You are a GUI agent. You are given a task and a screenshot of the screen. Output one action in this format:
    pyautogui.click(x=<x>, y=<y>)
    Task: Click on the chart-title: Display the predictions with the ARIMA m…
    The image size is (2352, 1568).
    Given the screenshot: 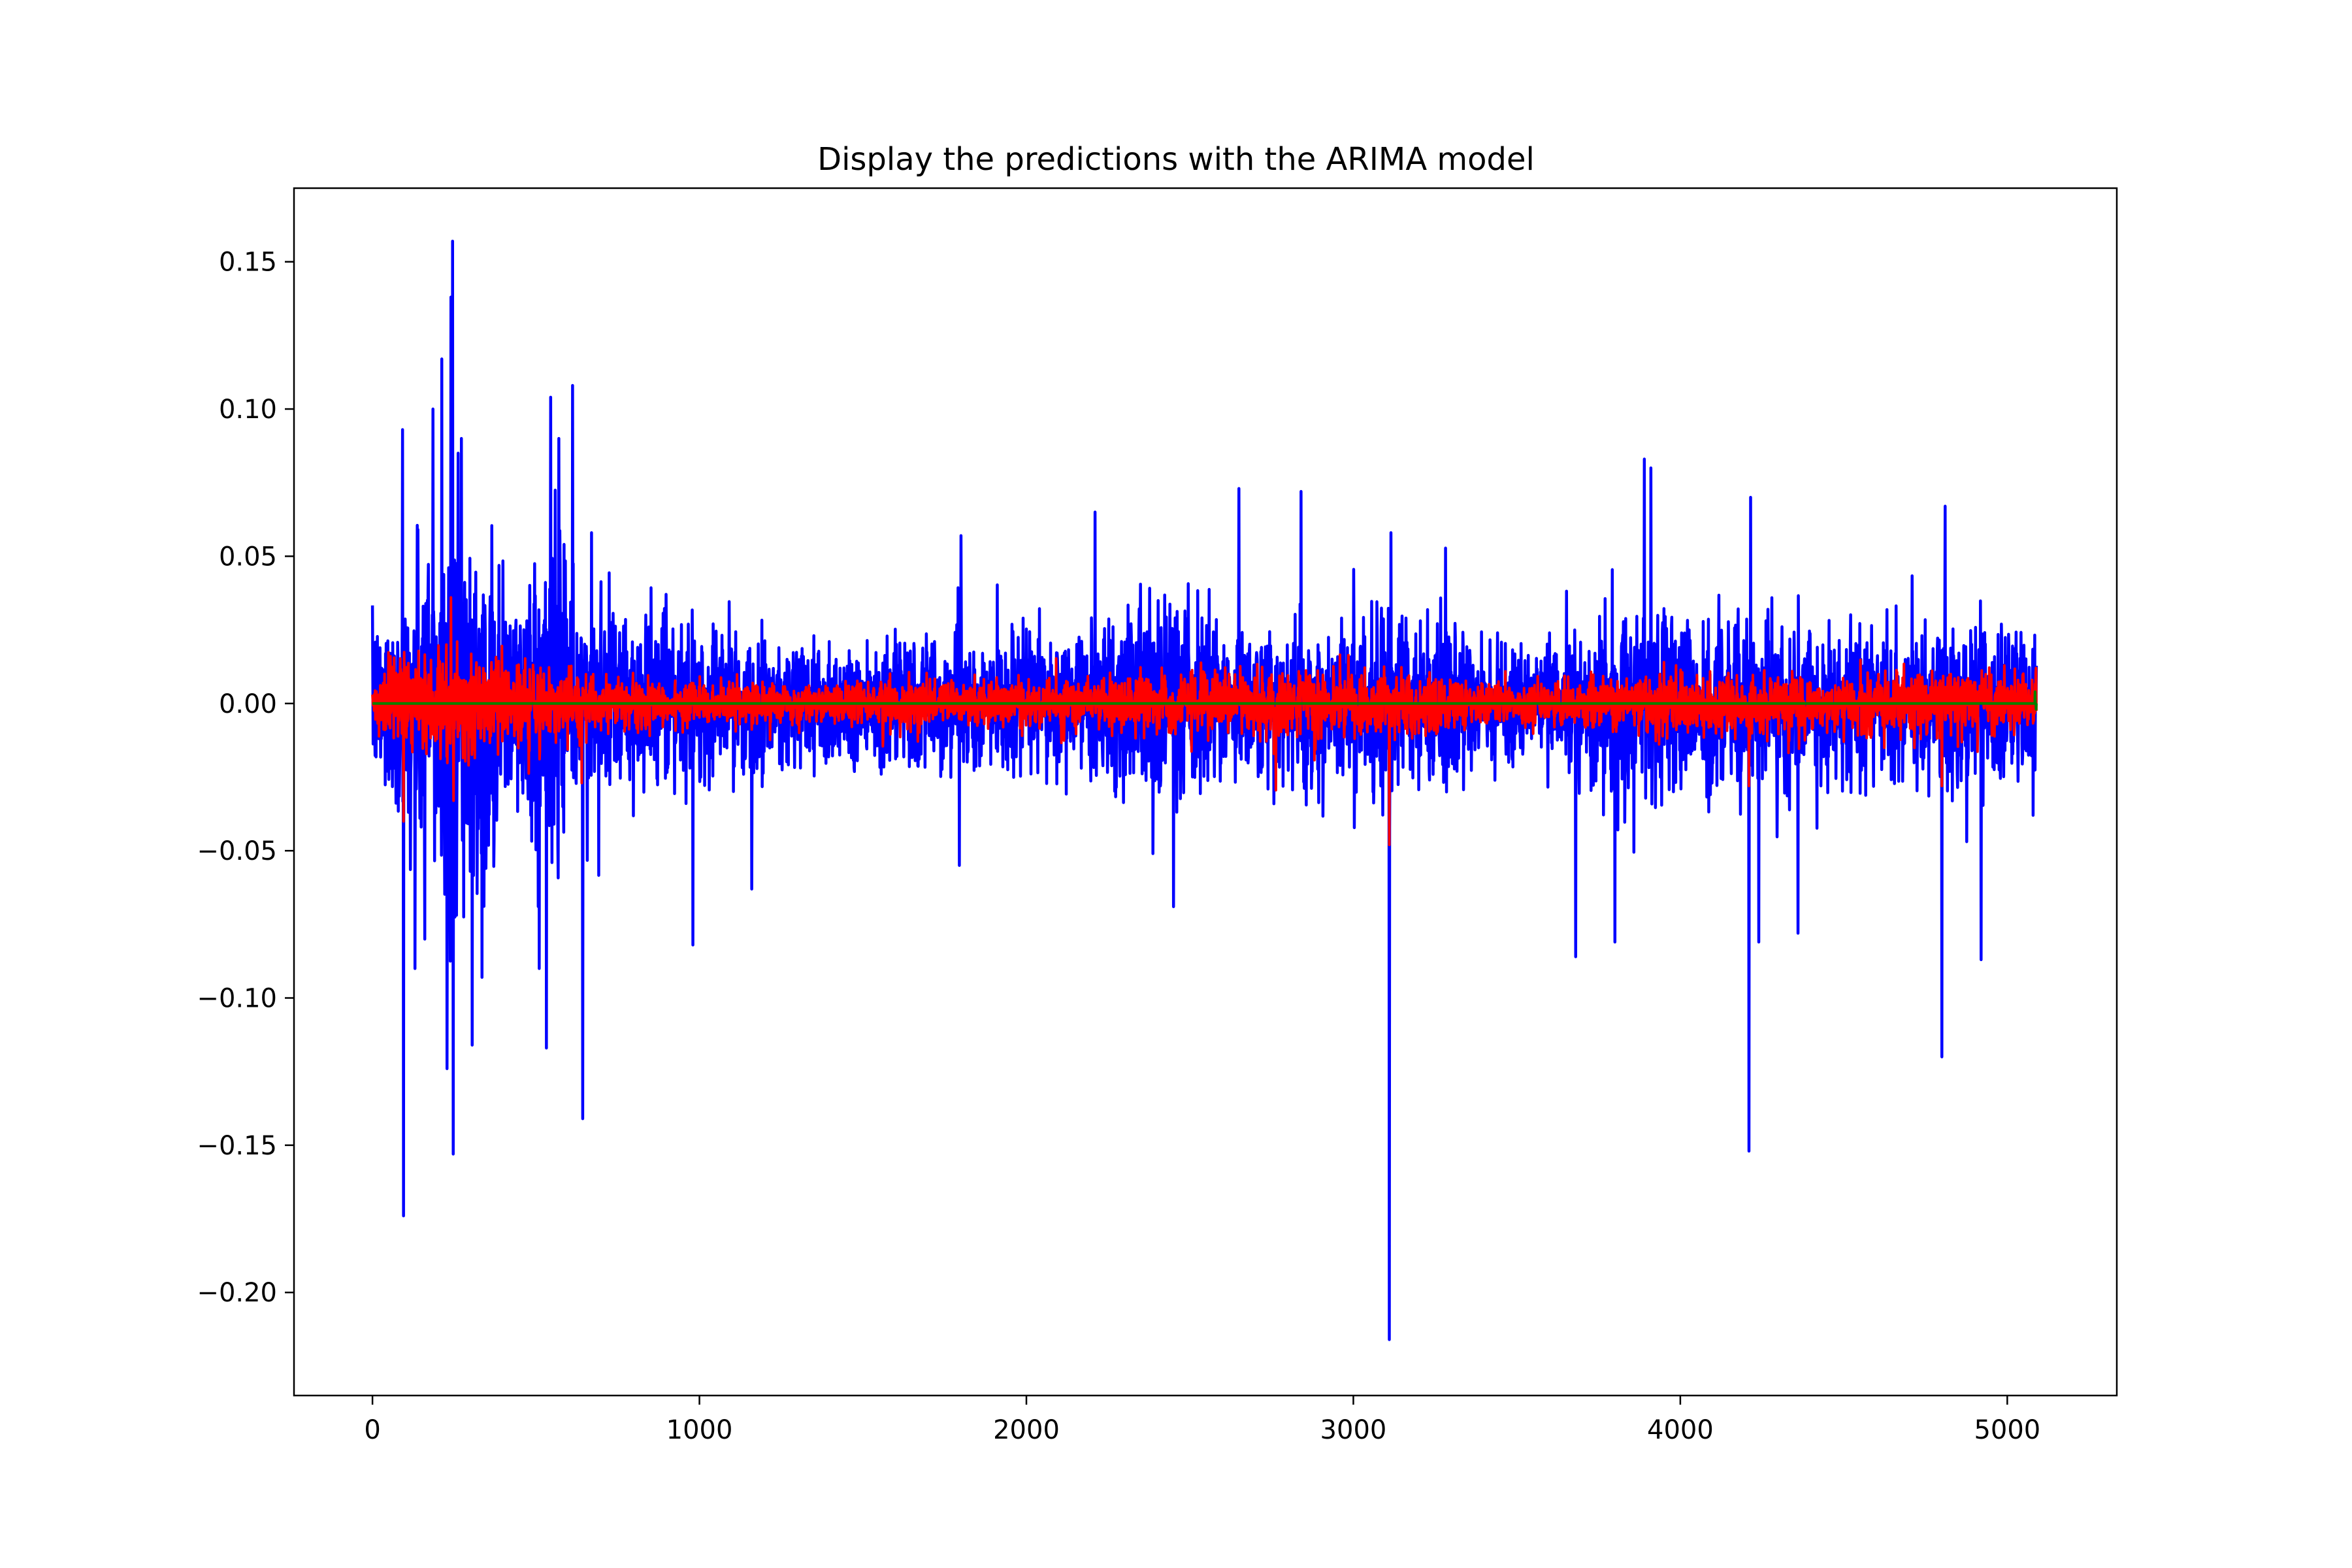 What is the action you would take?
    pyautogui.click(x=1176, y=159)
    